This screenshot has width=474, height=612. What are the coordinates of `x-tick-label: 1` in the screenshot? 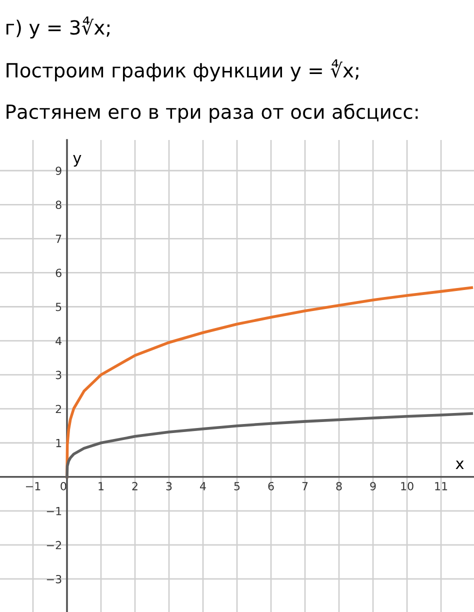 It's located at (101, 486).